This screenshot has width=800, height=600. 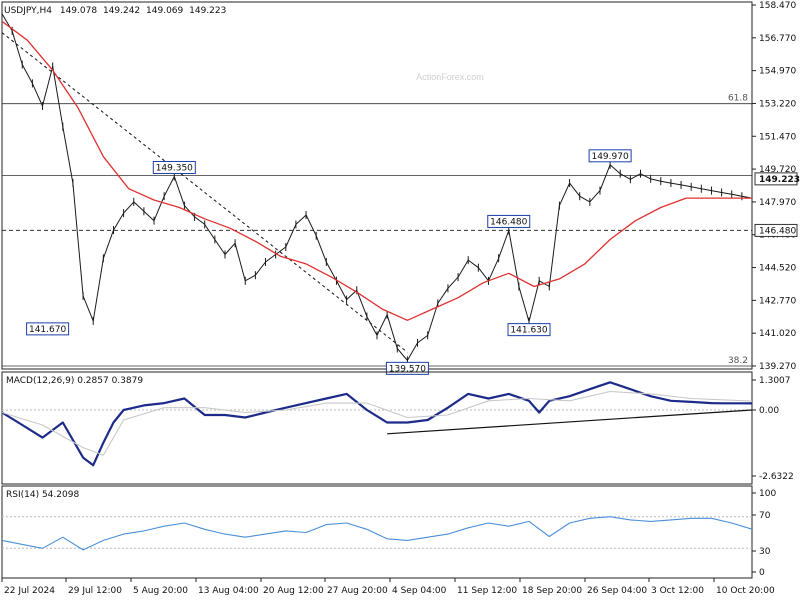 I want to click on macd-macd-line, so click(x=377, y=424).